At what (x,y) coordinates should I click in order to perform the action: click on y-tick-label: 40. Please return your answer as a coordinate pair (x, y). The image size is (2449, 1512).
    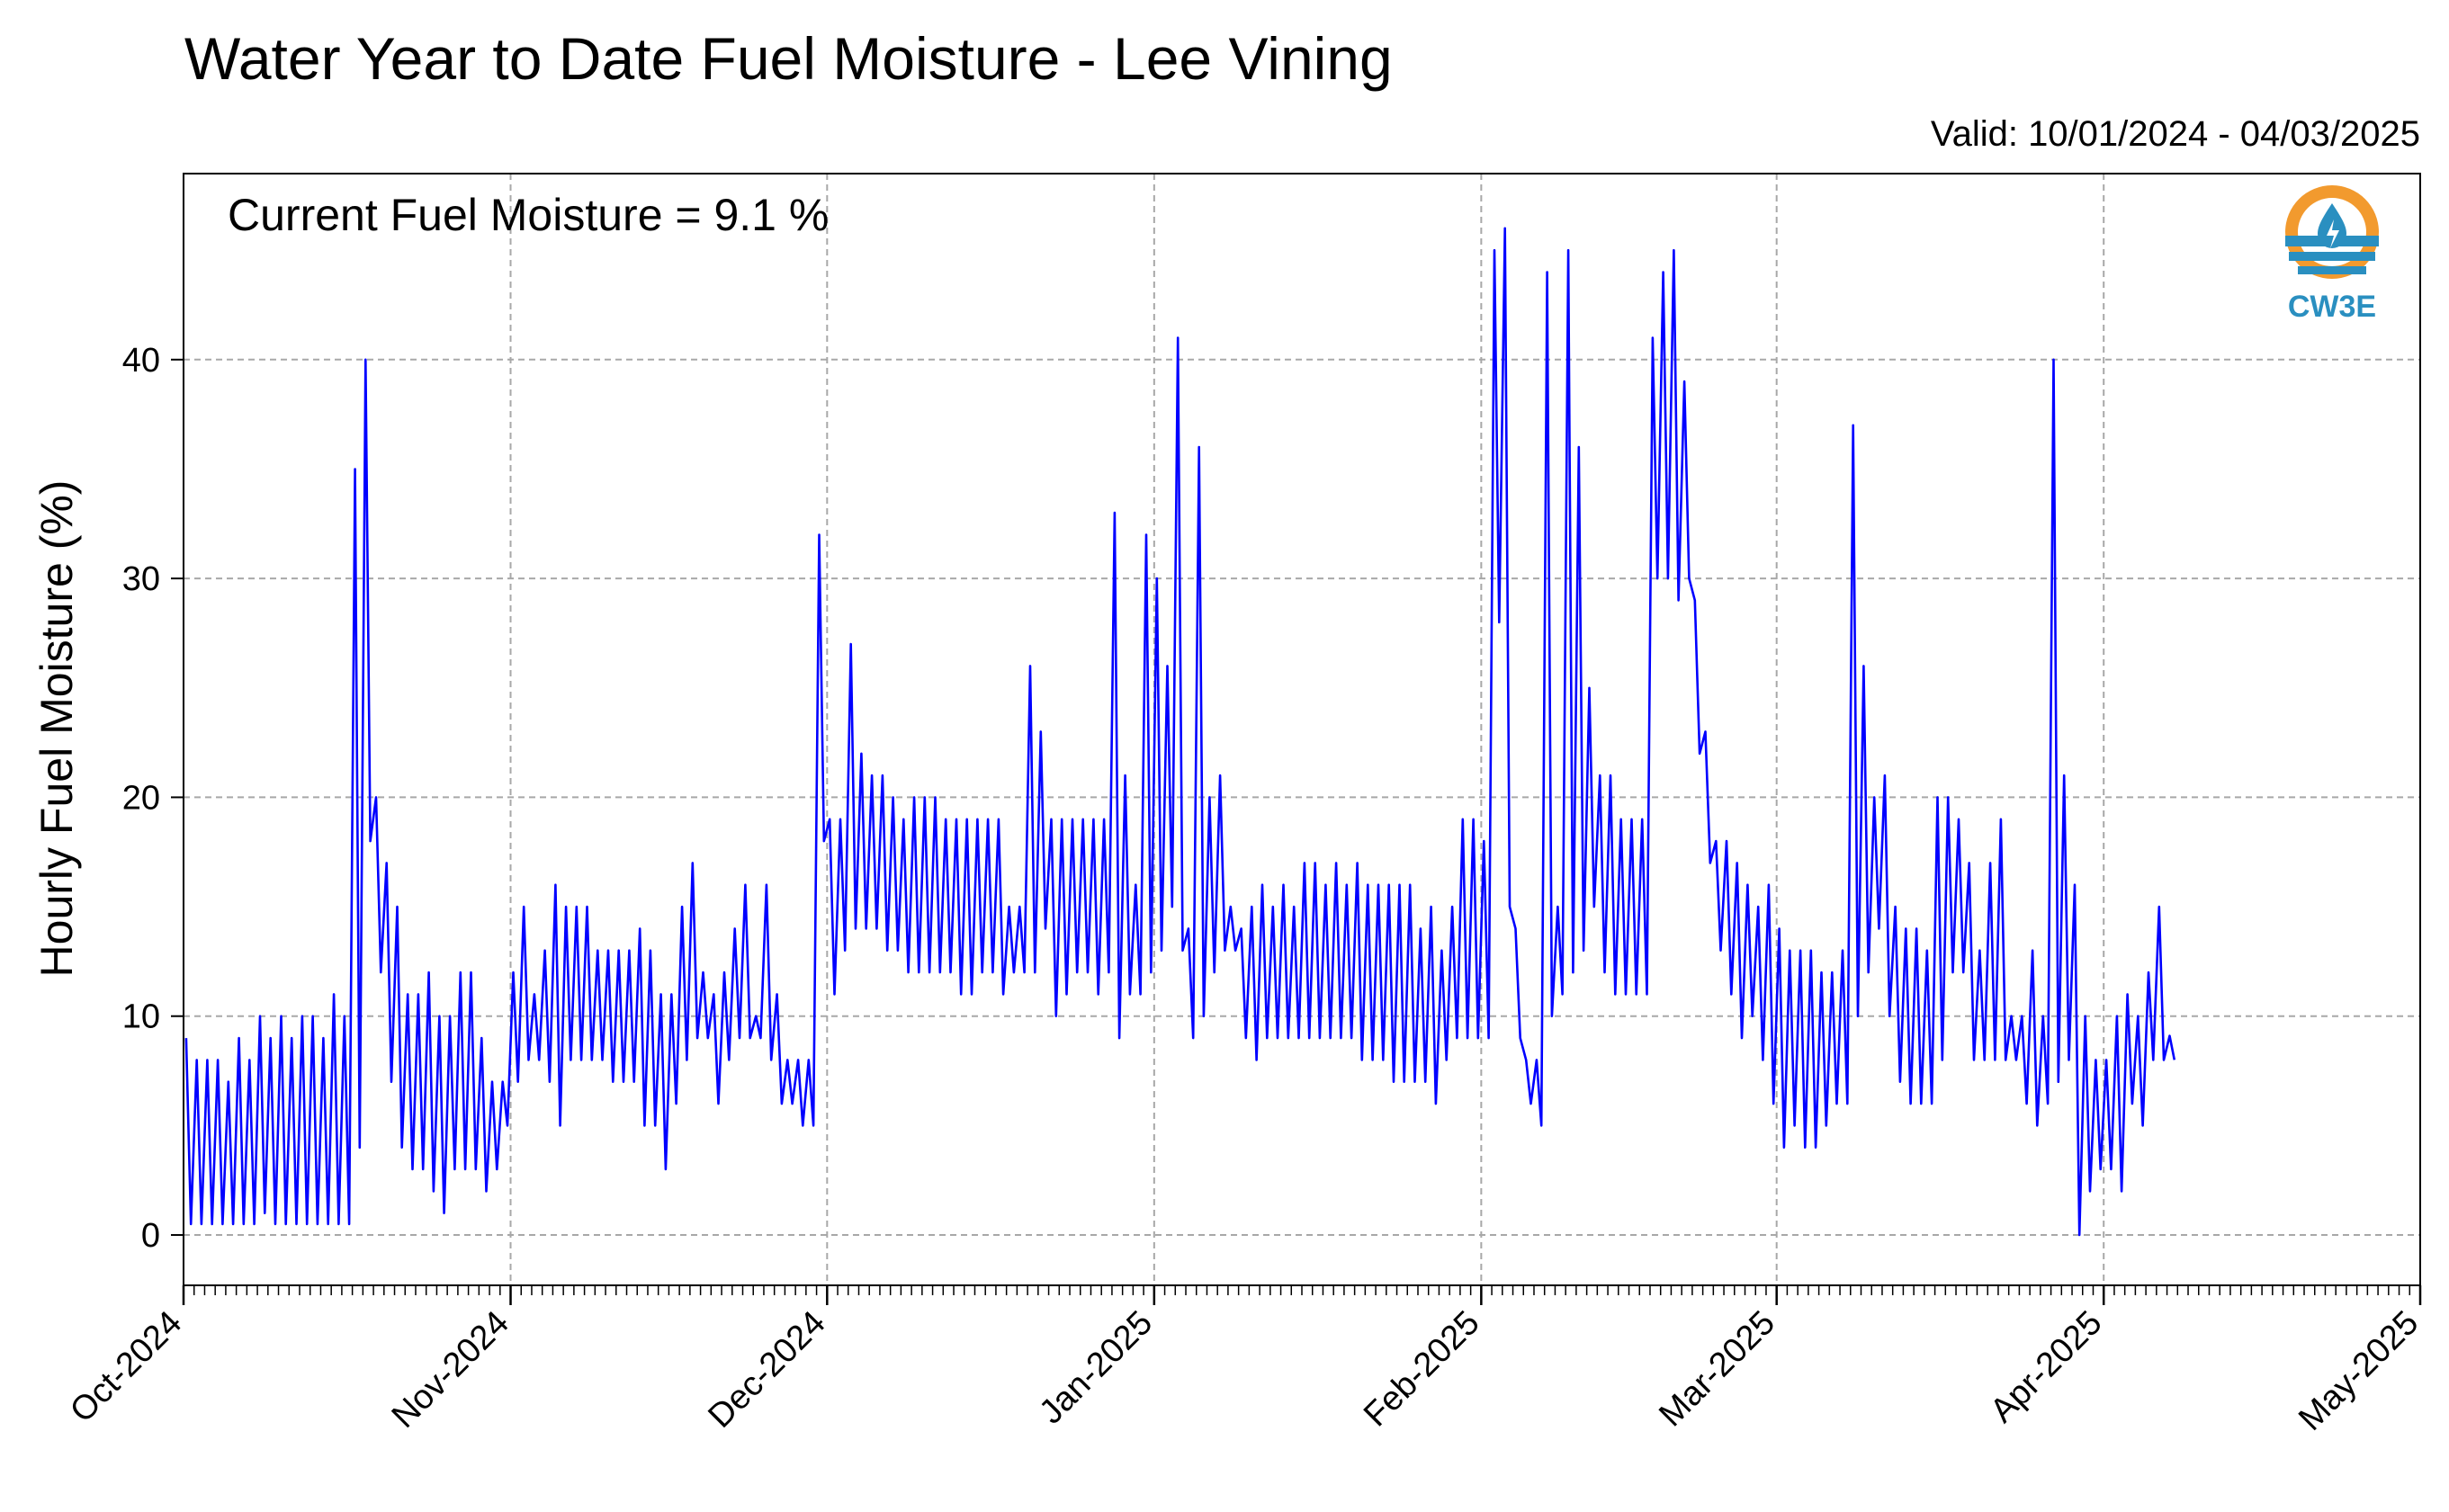
    Looking at the image, I should click on (141, 361).